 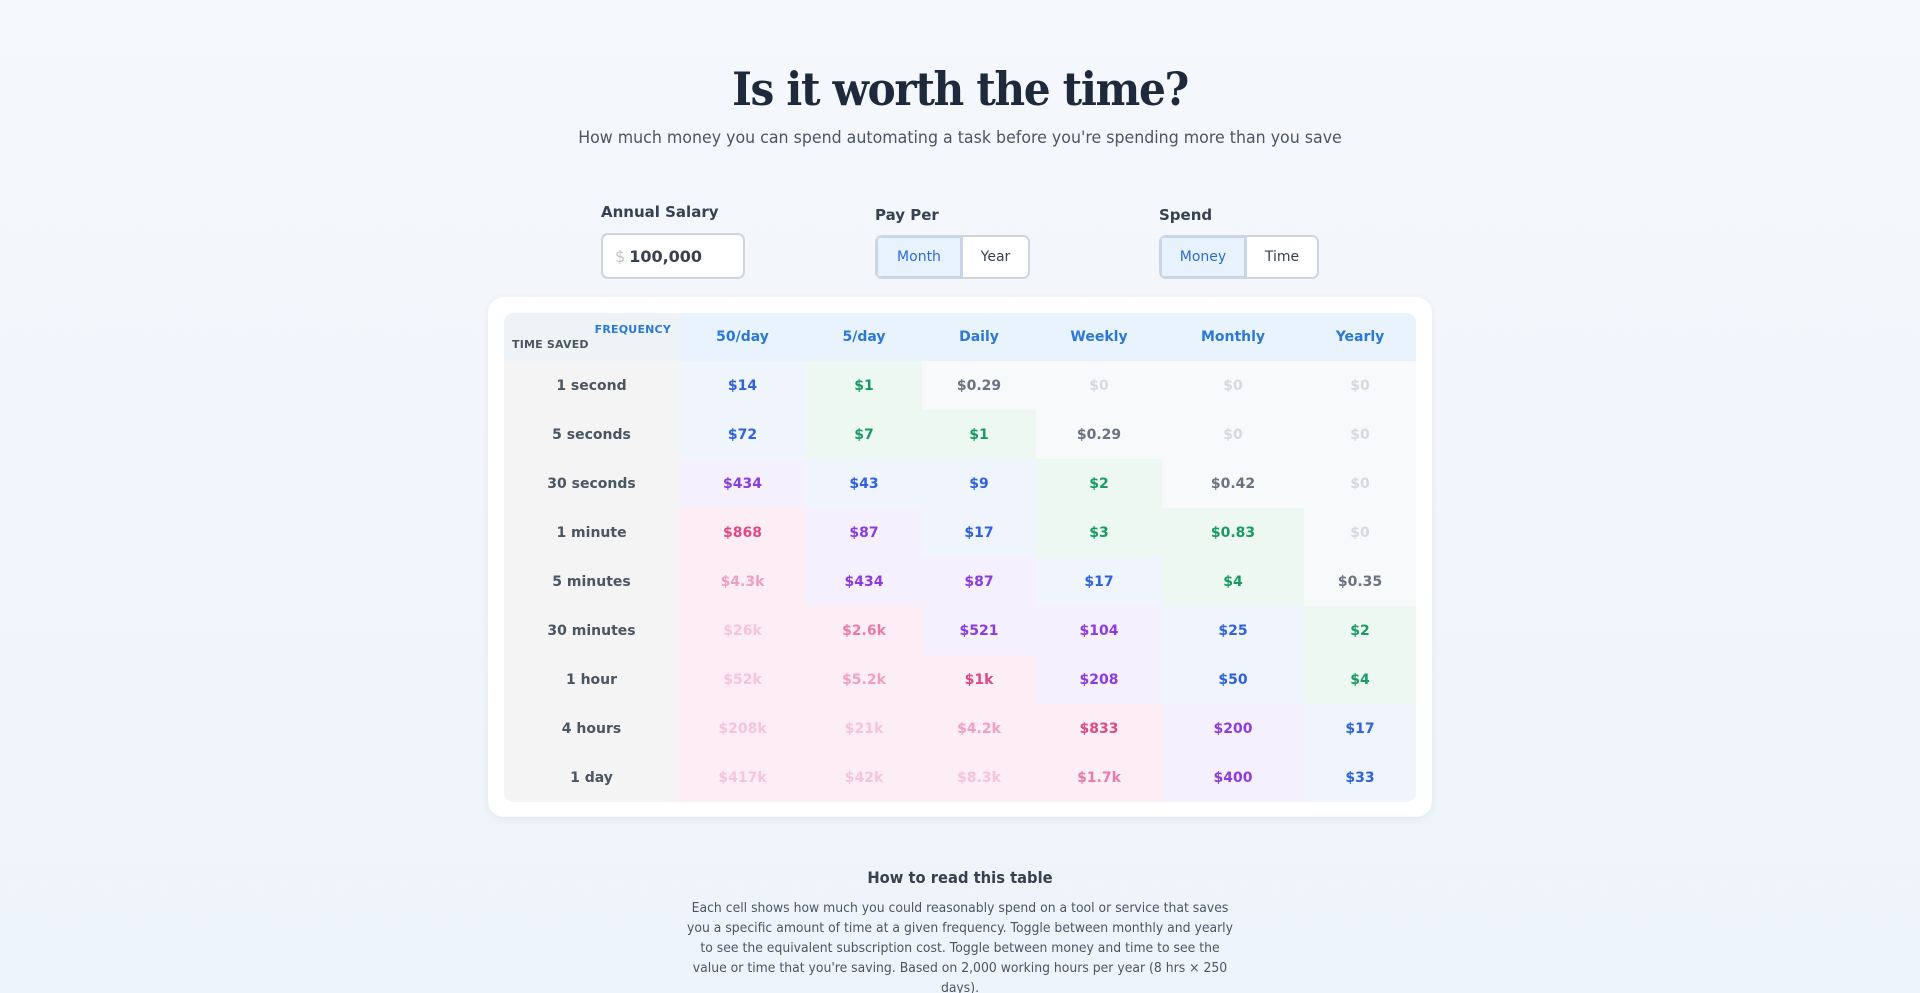 What do you see at coordinates (591, 679) in the screenshot?
I see `row-header: 1 hour` at bounding box center [591, 679].